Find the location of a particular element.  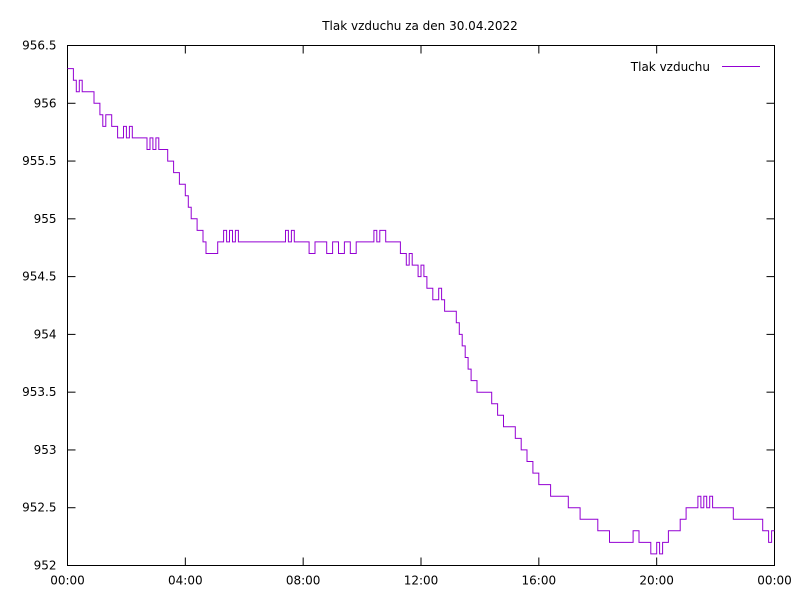

legend: Tlak vzduchu is located at coordinates (695, 67).